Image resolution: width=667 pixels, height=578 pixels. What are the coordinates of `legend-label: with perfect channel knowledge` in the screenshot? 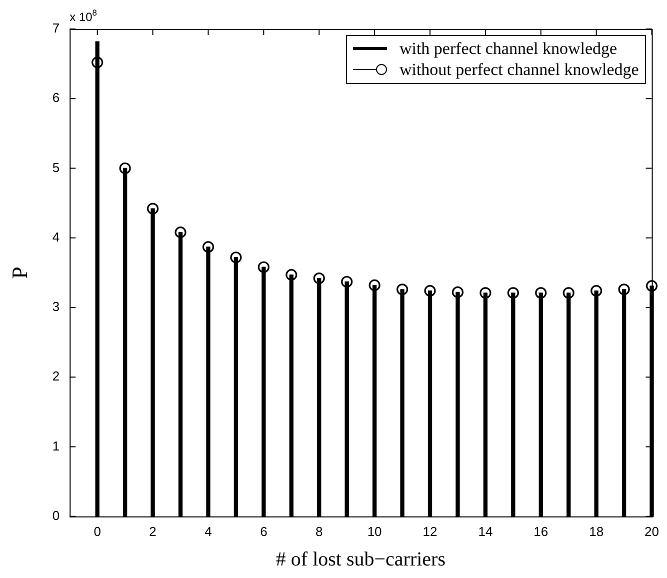 It's located at (508, 48).